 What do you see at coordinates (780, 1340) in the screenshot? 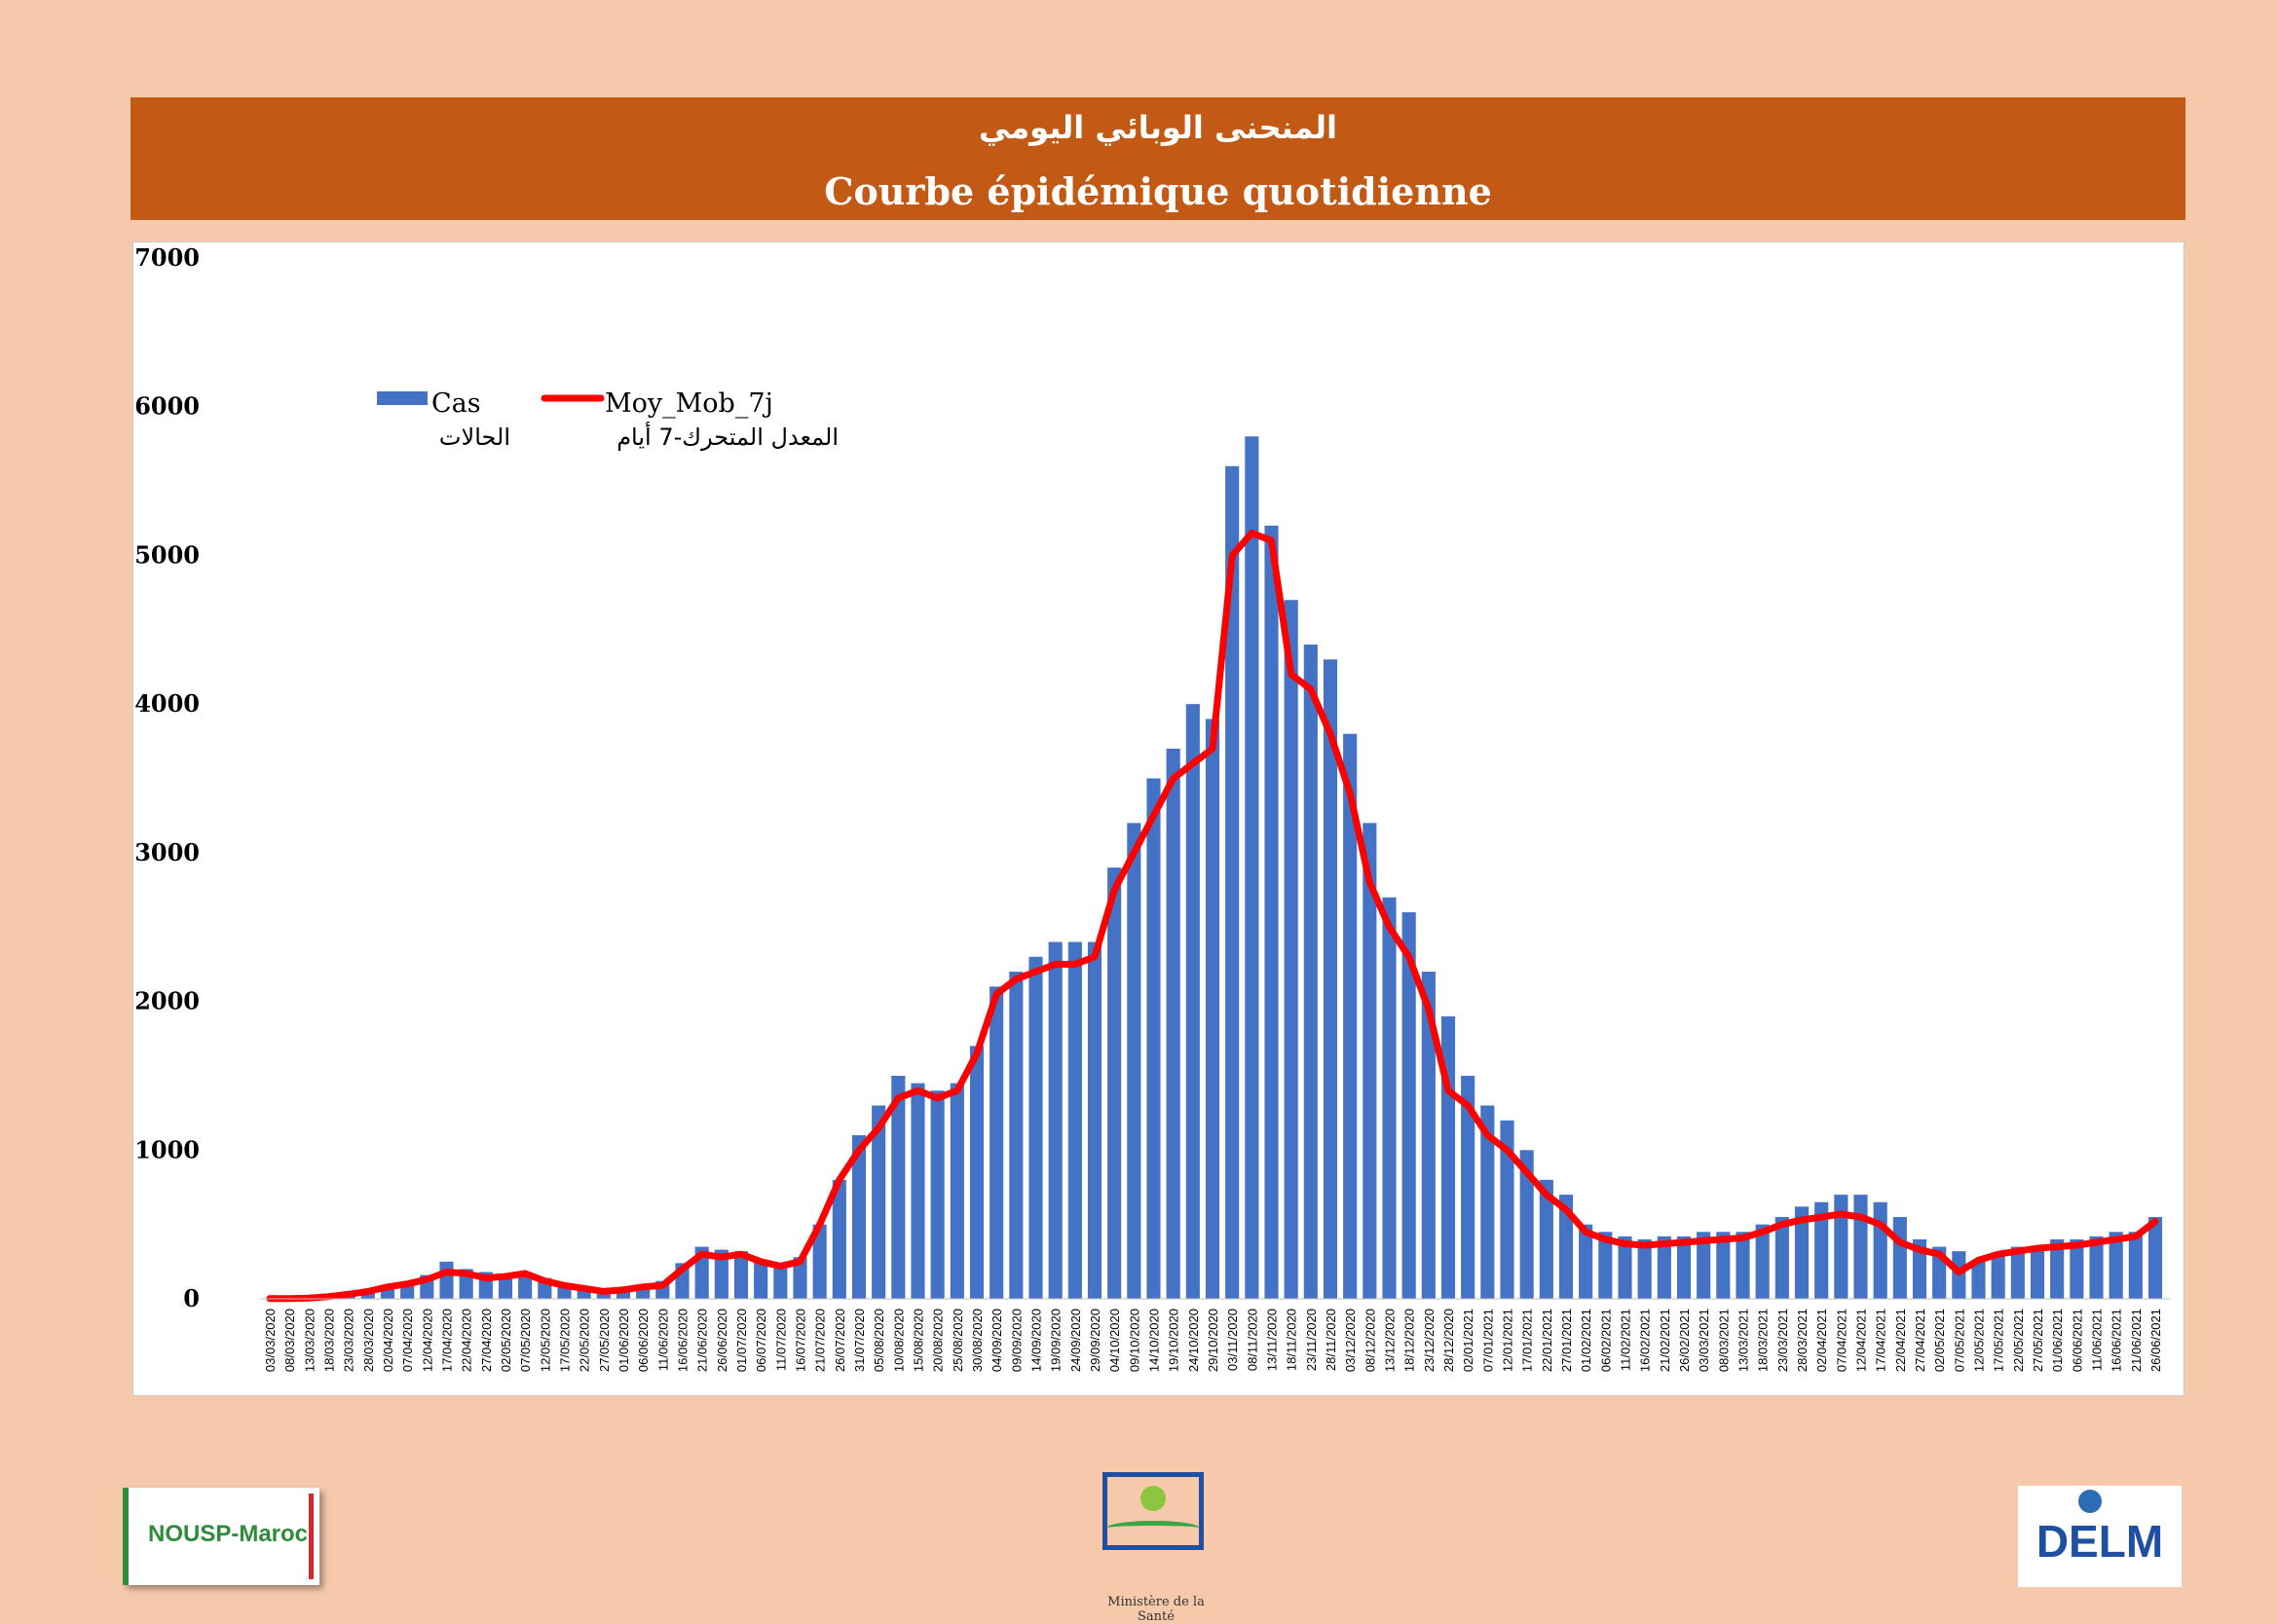
I see `x-tick-label: 11/07/2020` at bounding box center [780, 1340].